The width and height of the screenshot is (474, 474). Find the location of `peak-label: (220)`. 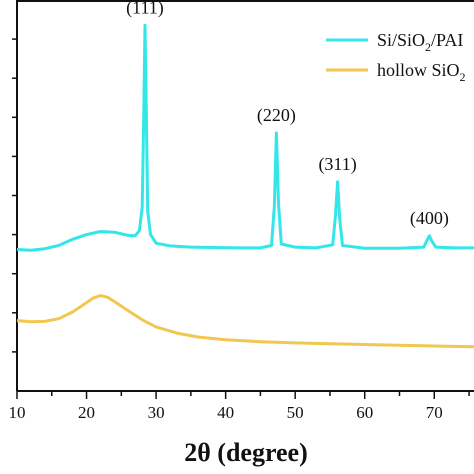

peak-label: (220) is located at coordinates (276, 115).